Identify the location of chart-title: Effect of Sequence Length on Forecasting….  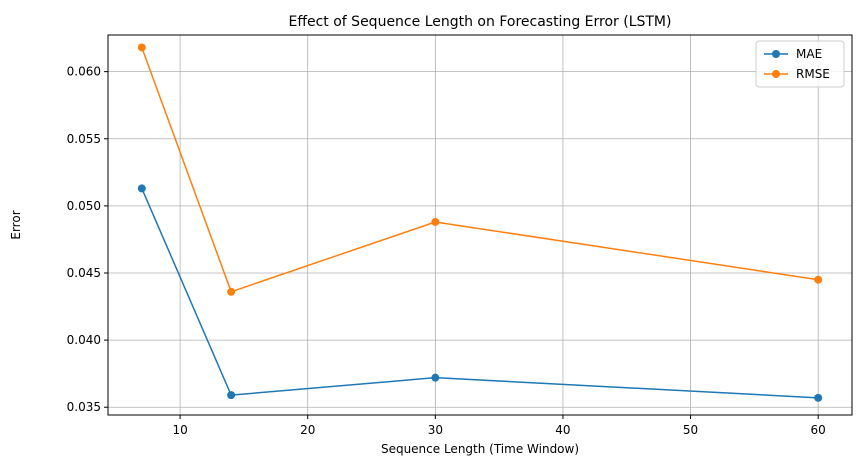
(480, 22).